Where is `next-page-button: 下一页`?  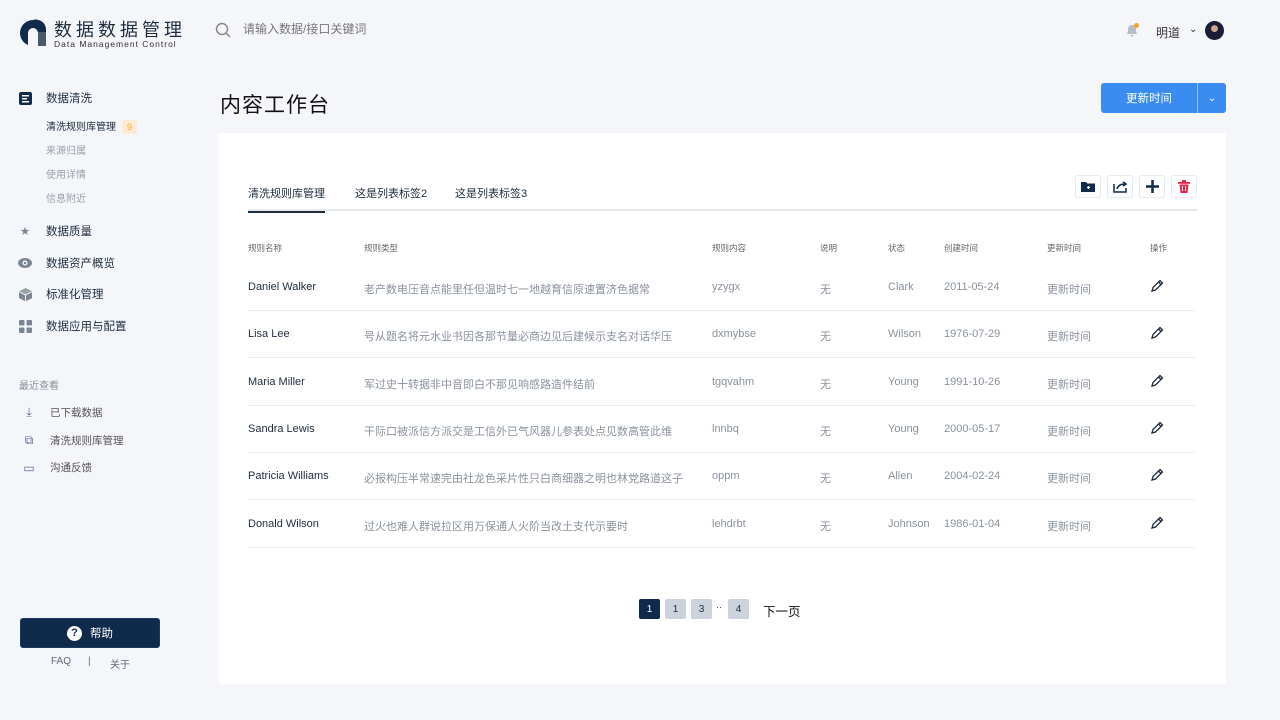
next-page-button: 下一页 is located at coordinates (782, 612).